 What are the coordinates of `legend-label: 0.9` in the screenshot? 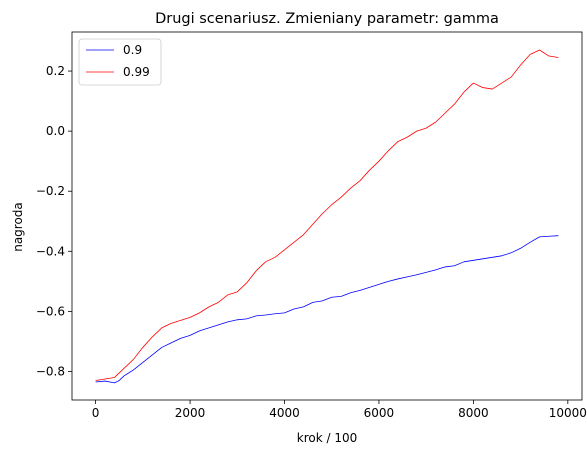 It's located at (132, 50).